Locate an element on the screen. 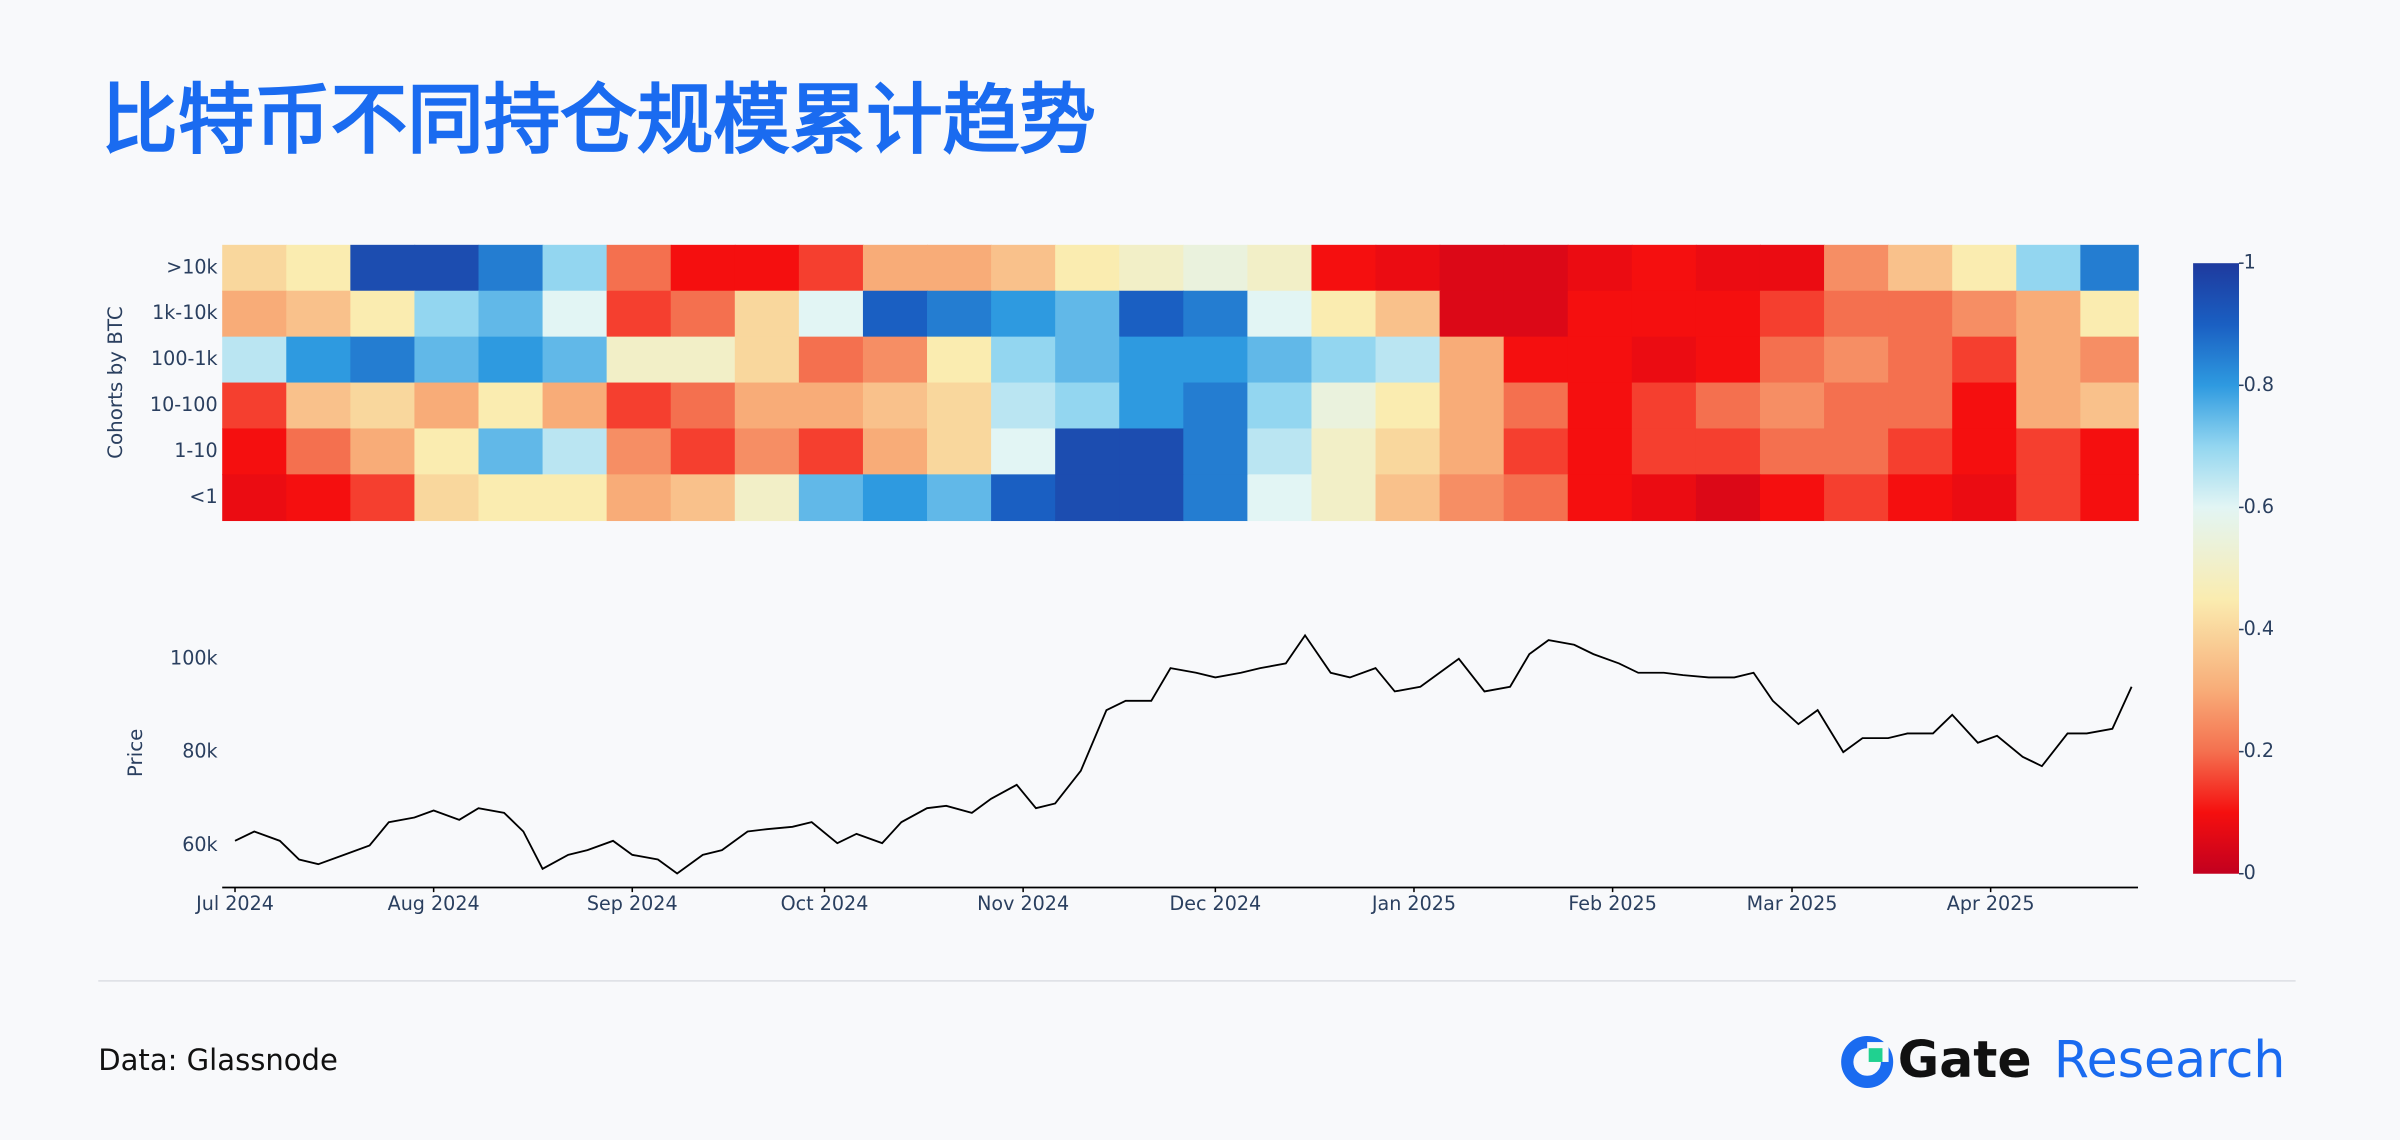 Image resolution: width=2400 pixels, height=1140 pixels. brand-name: Gate is located at coordinates (1965, 1059).